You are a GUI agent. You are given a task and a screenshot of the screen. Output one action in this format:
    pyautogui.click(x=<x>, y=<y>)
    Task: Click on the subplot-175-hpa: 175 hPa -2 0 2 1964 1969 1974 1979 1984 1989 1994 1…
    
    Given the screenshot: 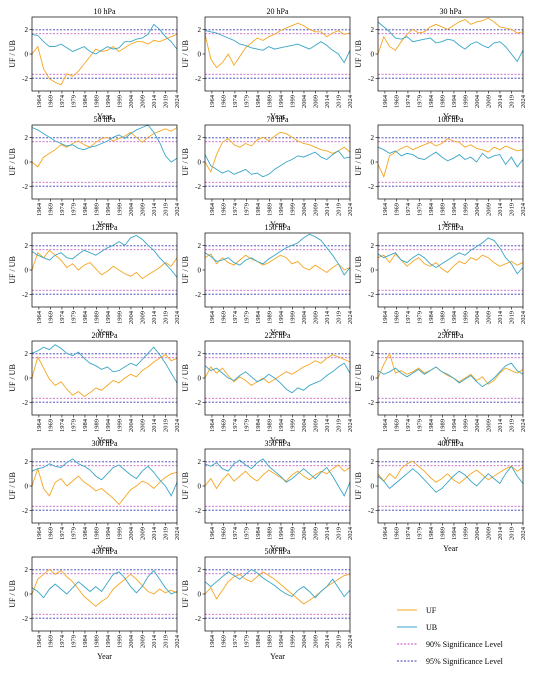 What is the action you would take?
    pyautogui.click(x=440, y=280)
    